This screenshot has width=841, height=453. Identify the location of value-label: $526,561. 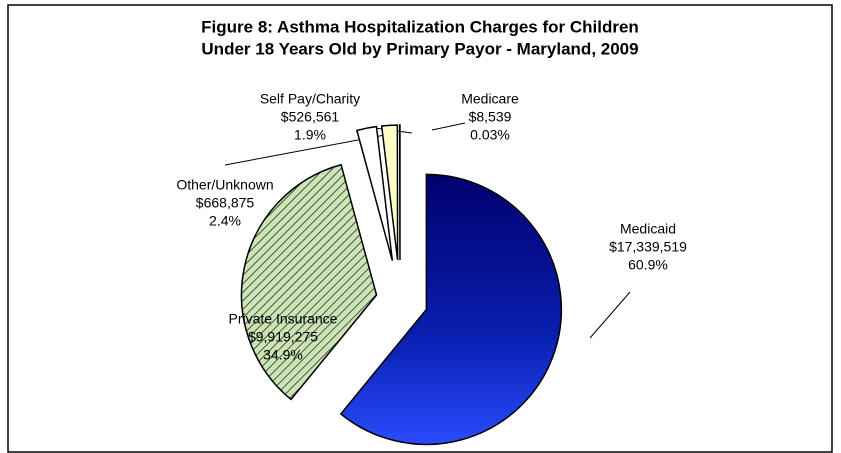
(310, 117).